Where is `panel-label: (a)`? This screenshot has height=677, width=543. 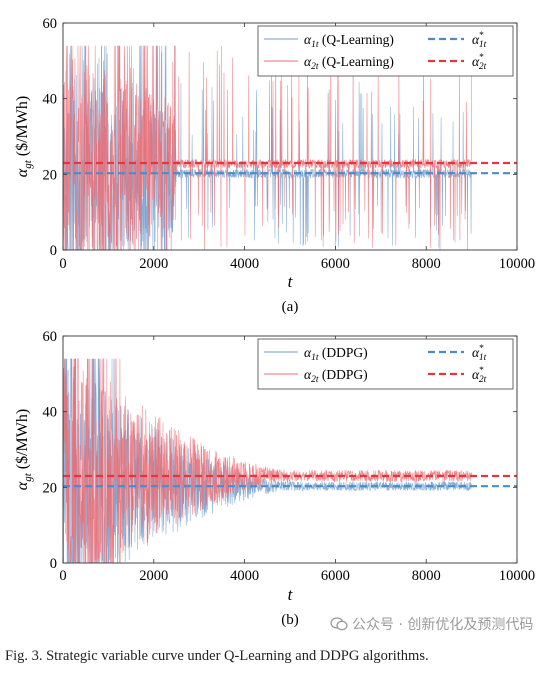
panel-label: (a) is located at coordinates (290, 307).